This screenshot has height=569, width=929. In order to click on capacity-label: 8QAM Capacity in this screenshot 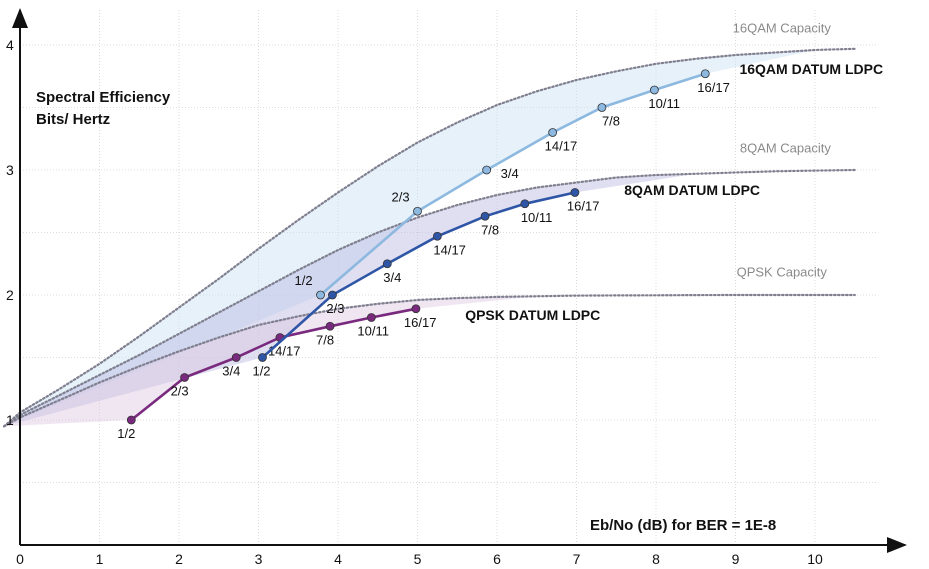, I will do `click(786, 148)`.